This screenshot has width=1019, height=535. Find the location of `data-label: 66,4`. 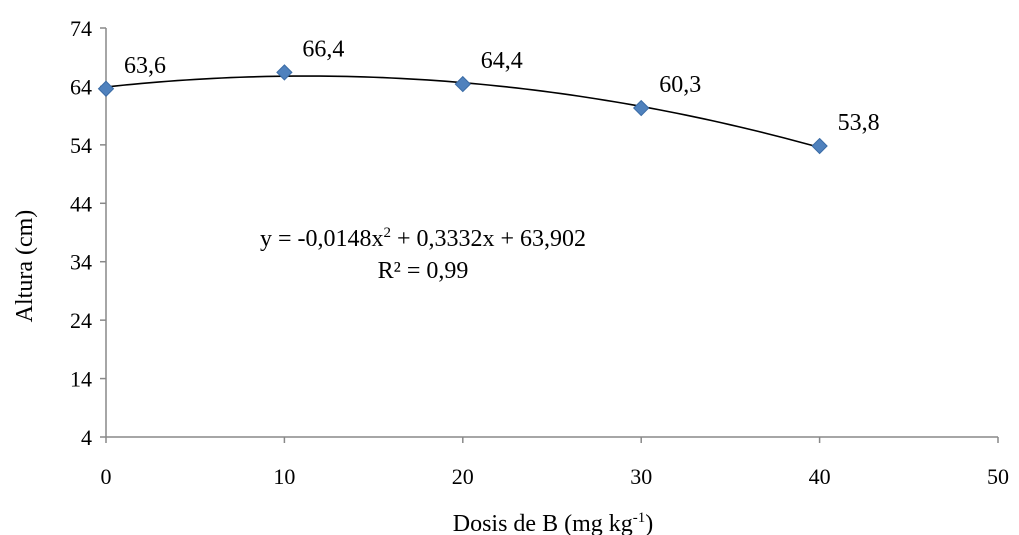

data-label: 66,4 is located at coordinates (323, 49).